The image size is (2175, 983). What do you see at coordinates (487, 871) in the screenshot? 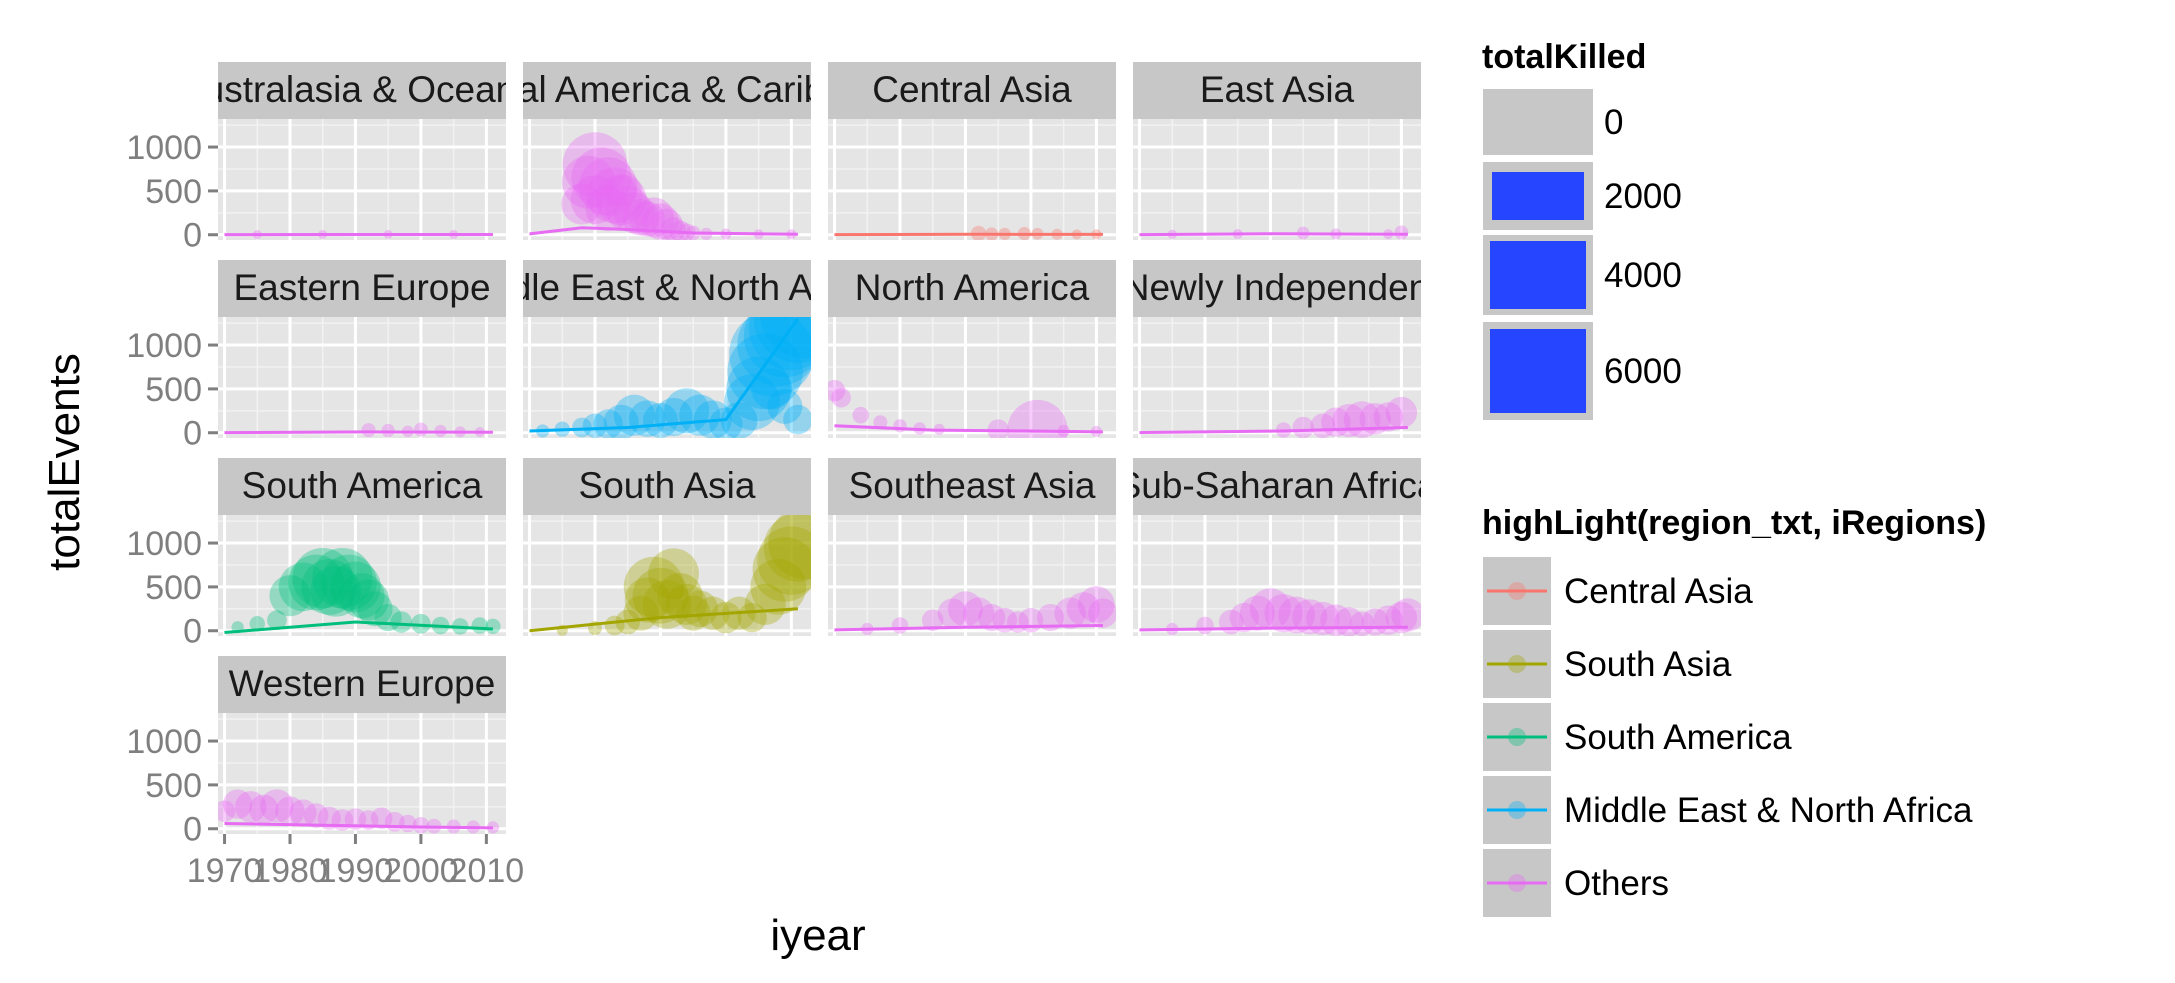
I see `x-tick-label: 2010` at bounding box center [487, 871].